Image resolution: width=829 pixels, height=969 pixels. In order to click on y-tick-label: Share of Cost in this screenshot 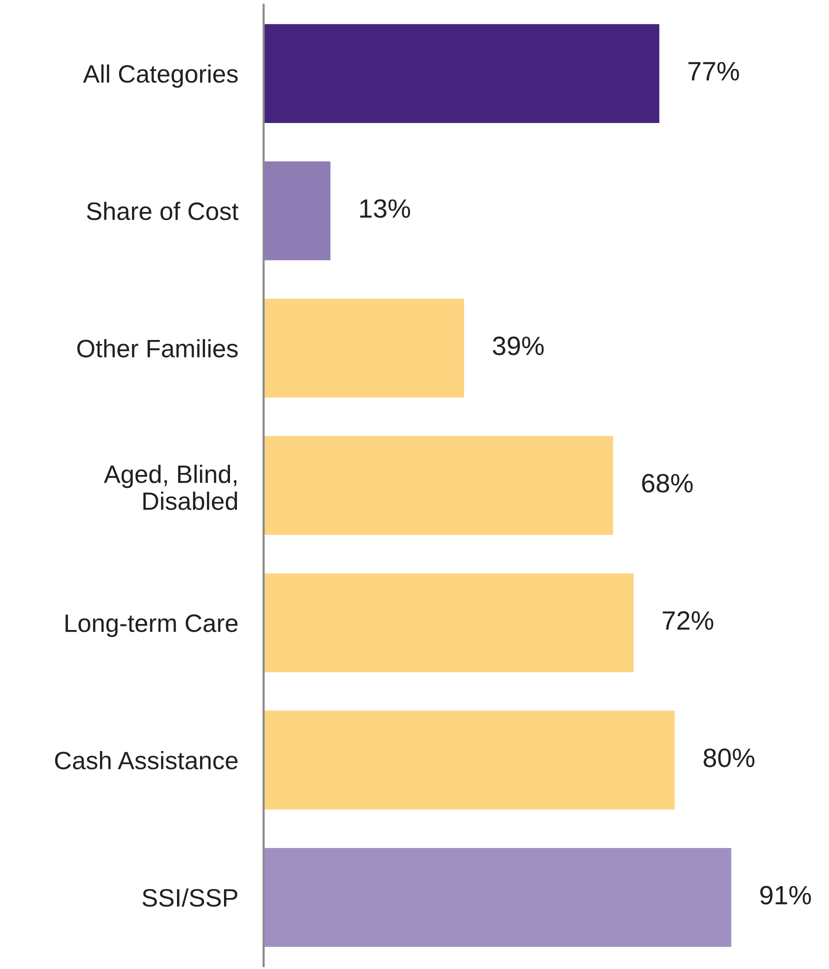, I will do `click(162, 211)`.